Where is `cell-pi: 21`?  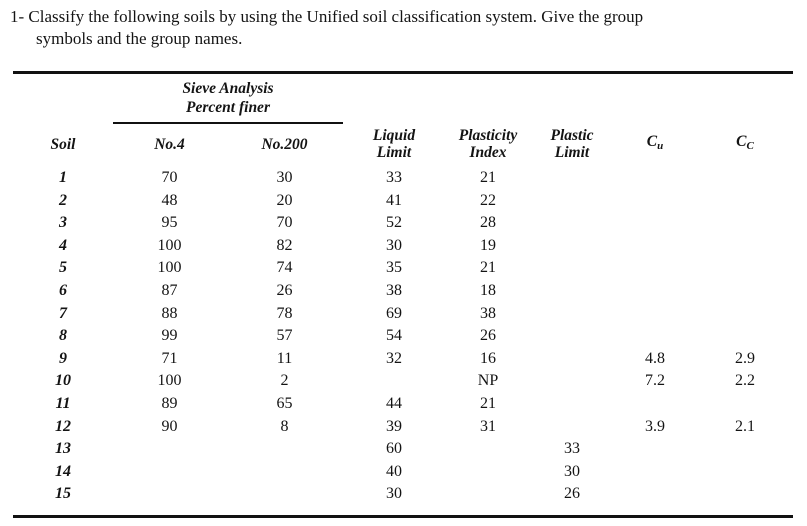
cell-pi: 21 is located at coordinates (488, 177).